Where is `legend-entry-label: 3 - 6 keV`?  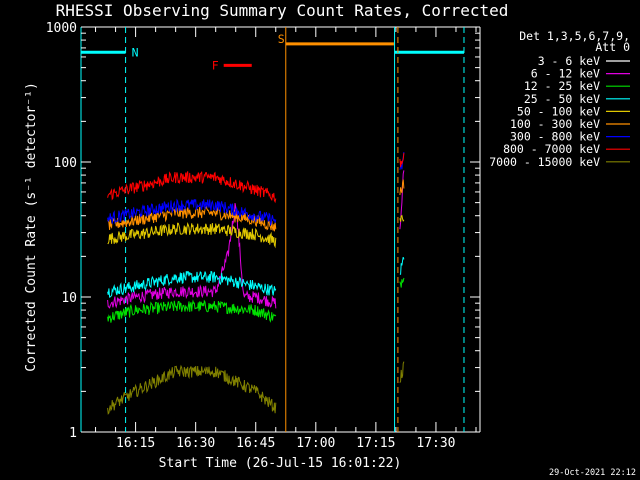 legend-entry-label: 3 - 6 keV is located at coordinates (569, 61).